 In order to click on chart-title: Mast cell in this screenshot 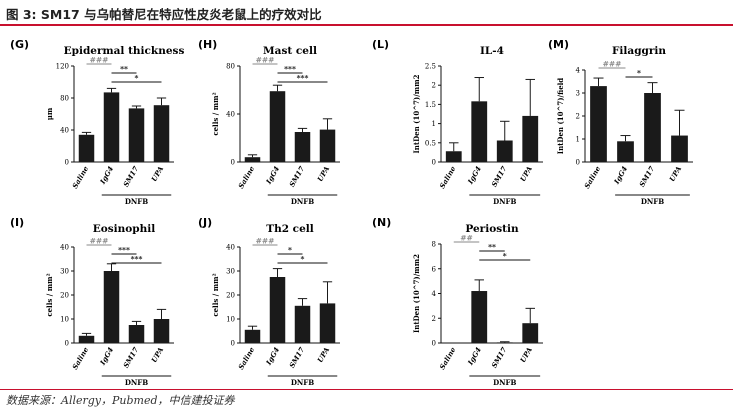, I will do `click(290, 51)`.